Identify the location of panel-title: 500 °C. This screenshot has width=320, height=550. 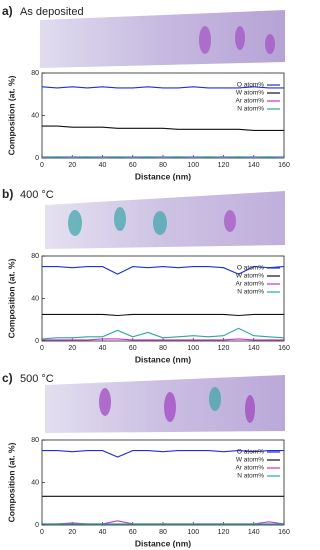
(37, 379).